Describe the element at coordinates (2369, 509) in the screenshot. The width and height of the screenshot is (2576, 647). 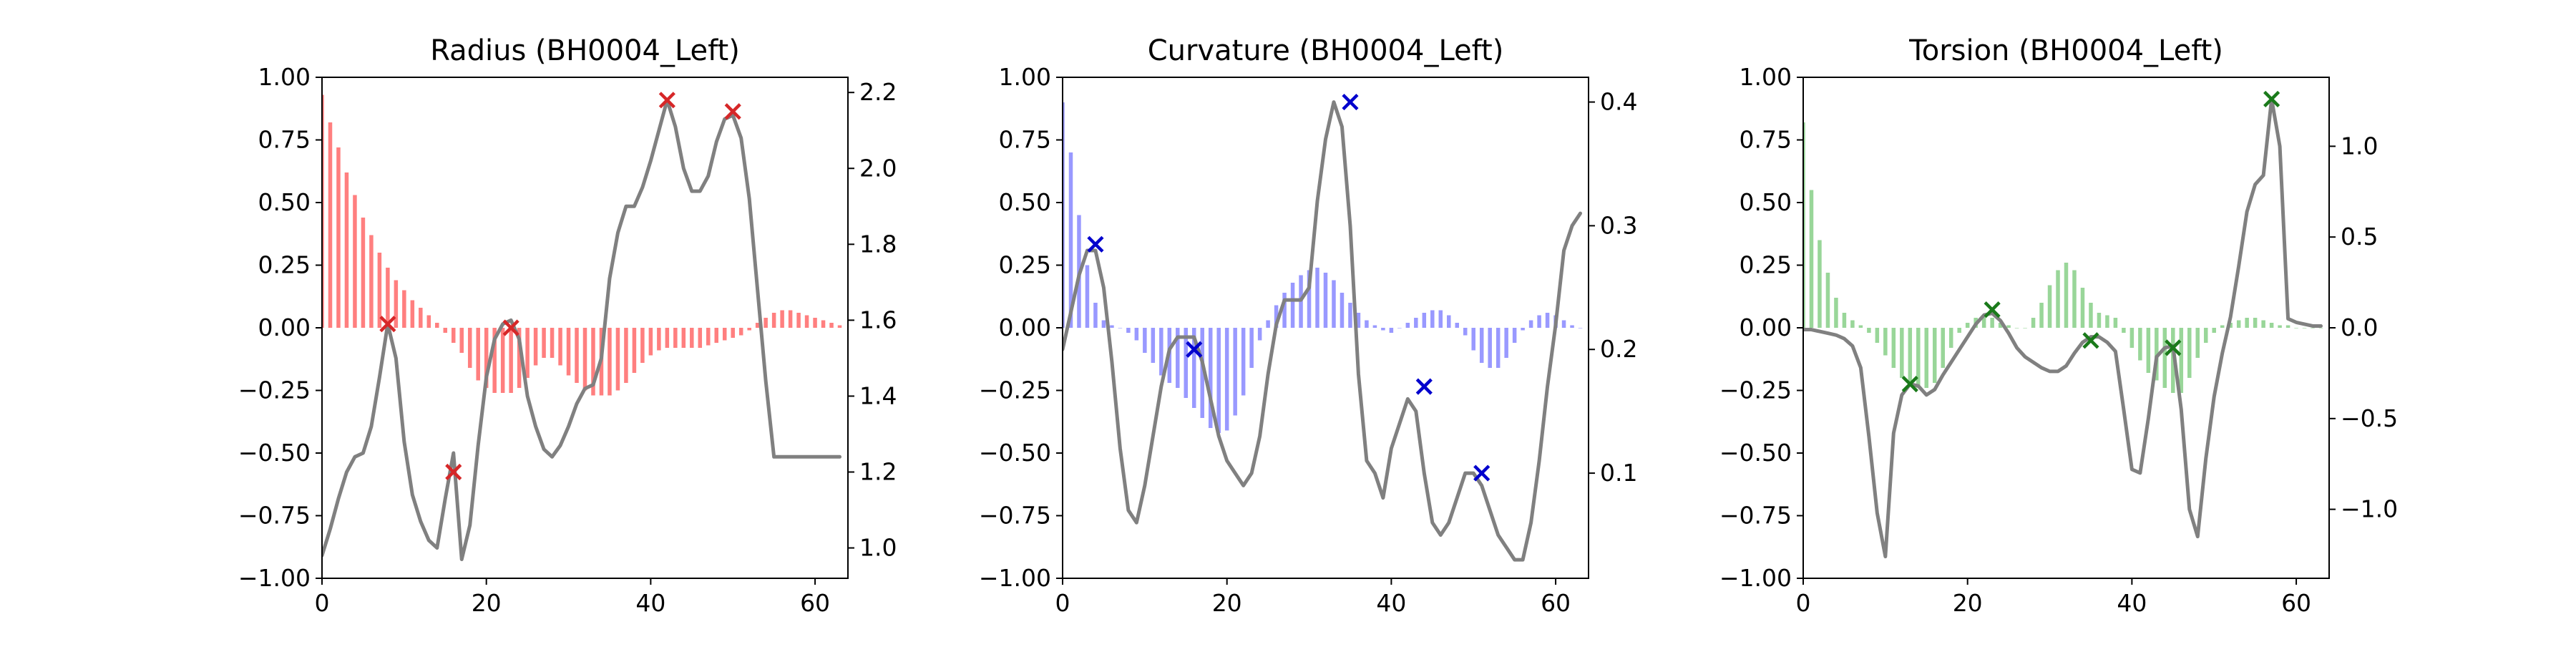
I see `y-right-tick-label: −1.0` at that location.